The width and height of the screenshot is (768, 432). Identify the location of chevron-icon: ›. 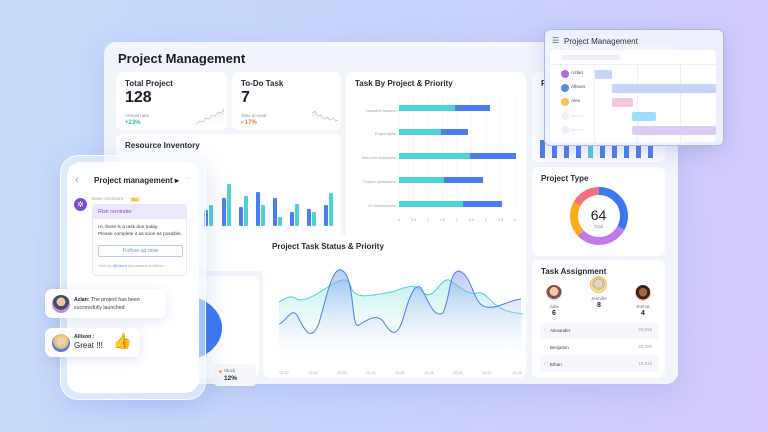
(545, 346).